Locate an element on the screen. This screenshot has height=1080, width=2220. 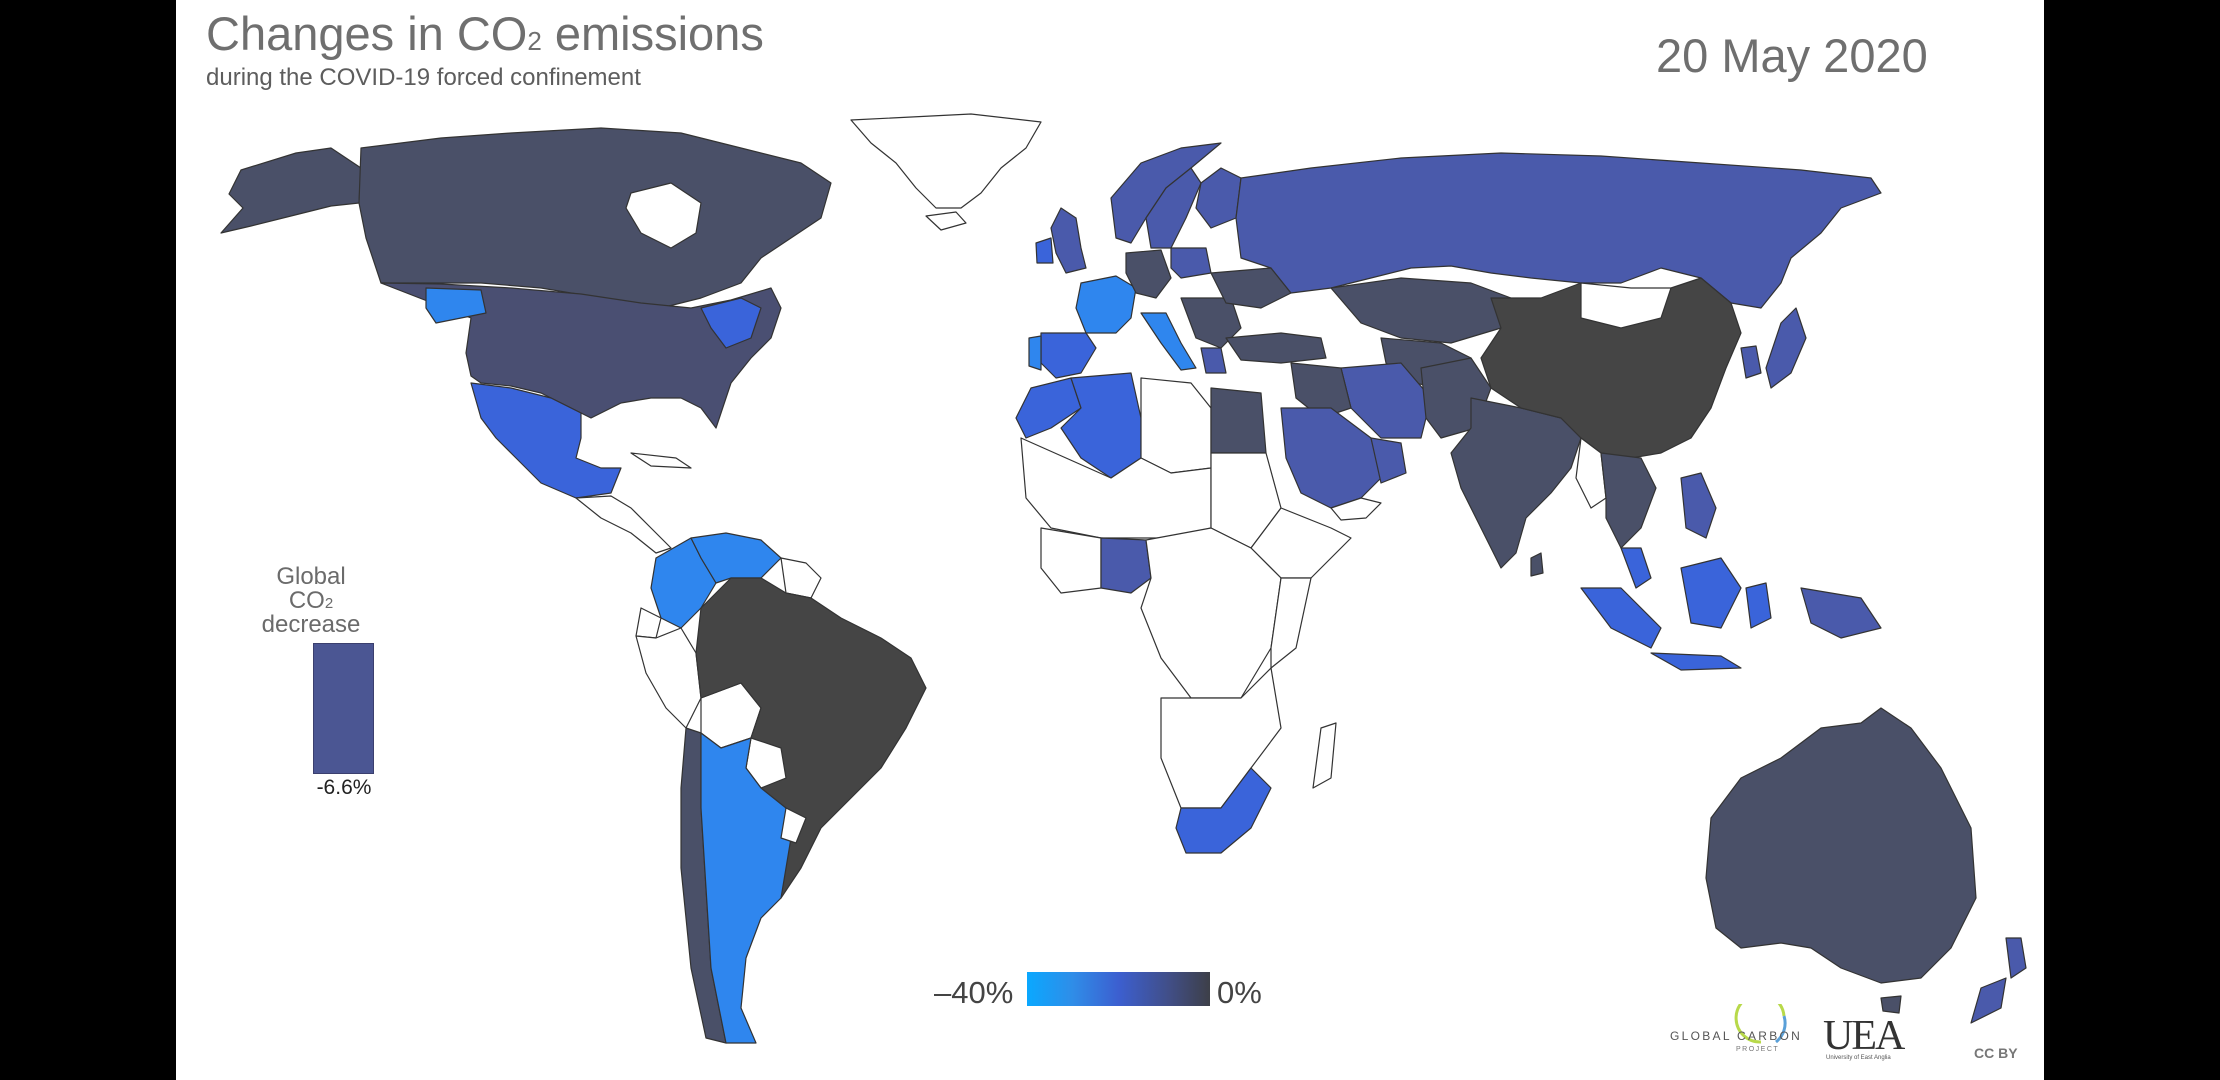
license-badge: CC BY is located at coordinates (1996, 1053).